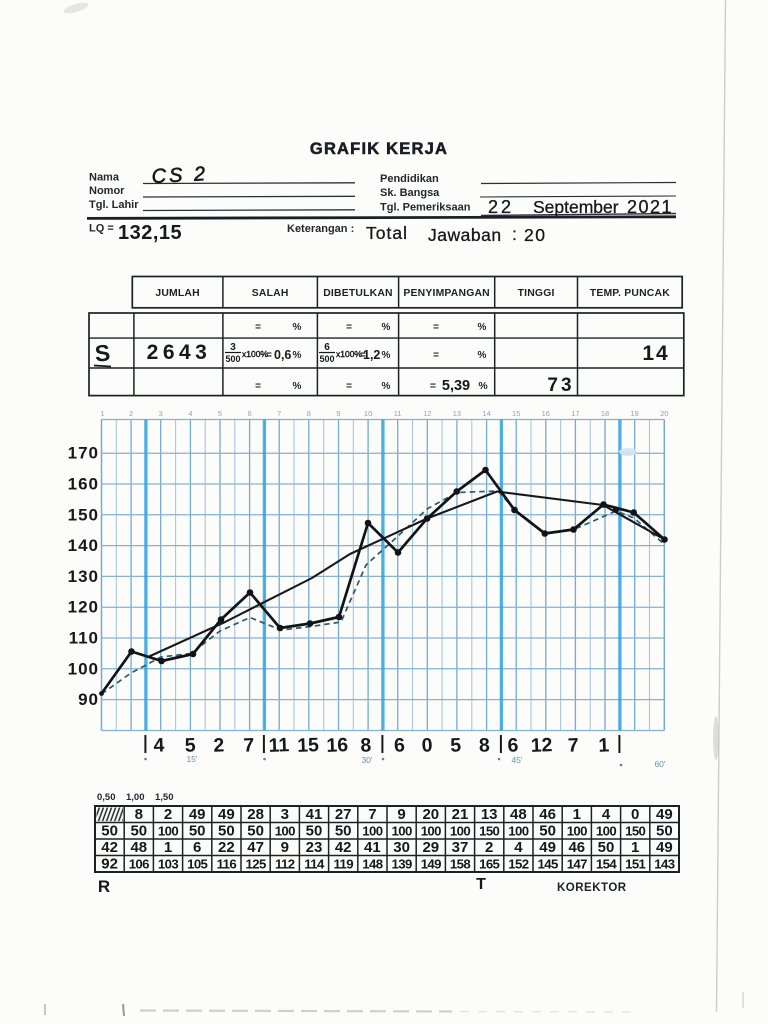 This screenshot has height=1024, width=768. Describe the element at coordinates (516, 760) in the screenshot. I see `svg-text: 45'` at that location.